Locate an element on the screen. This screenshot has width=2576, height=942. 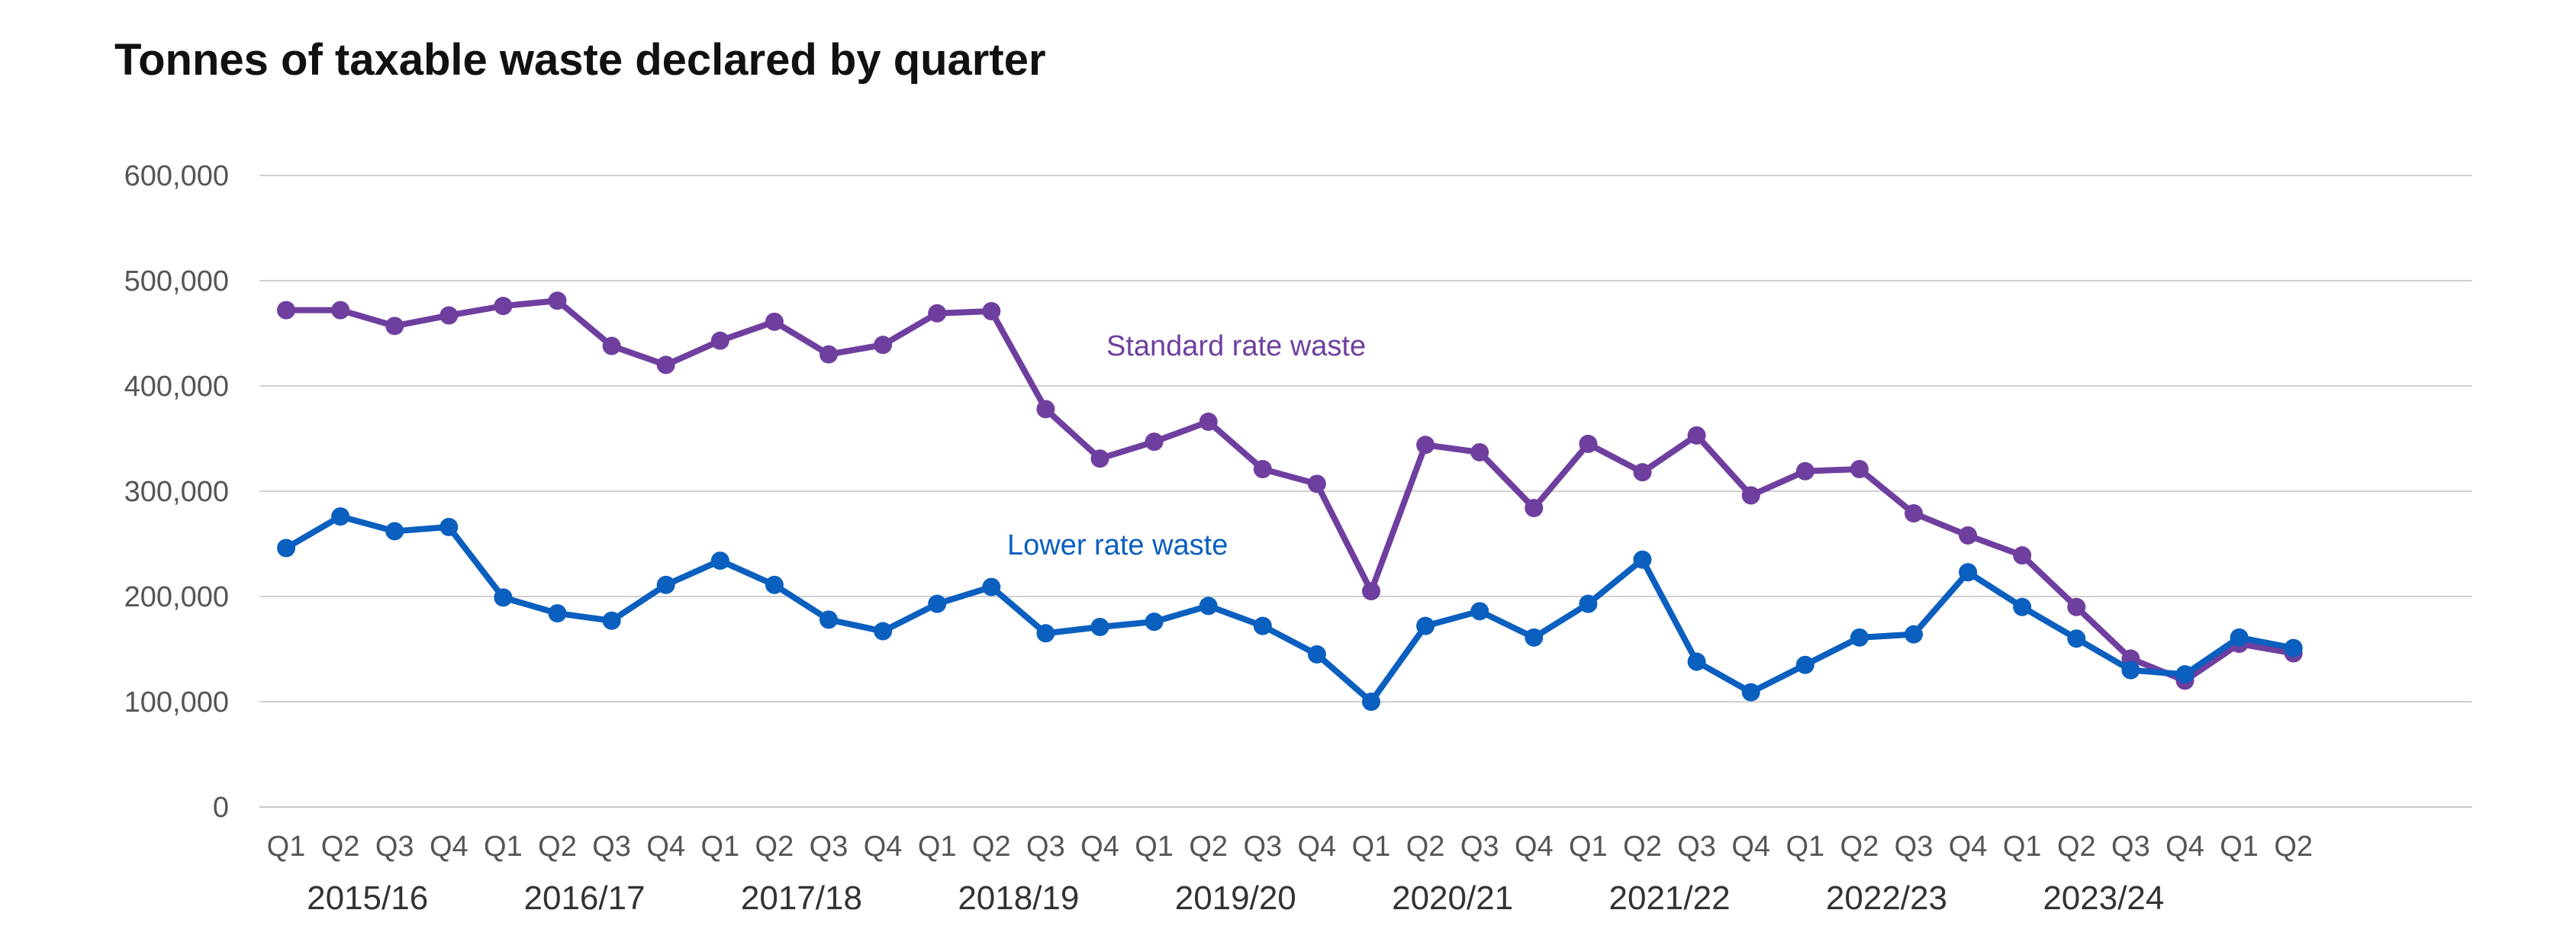
y-tick-label: 400,000 is located at coordinates (176, 387).